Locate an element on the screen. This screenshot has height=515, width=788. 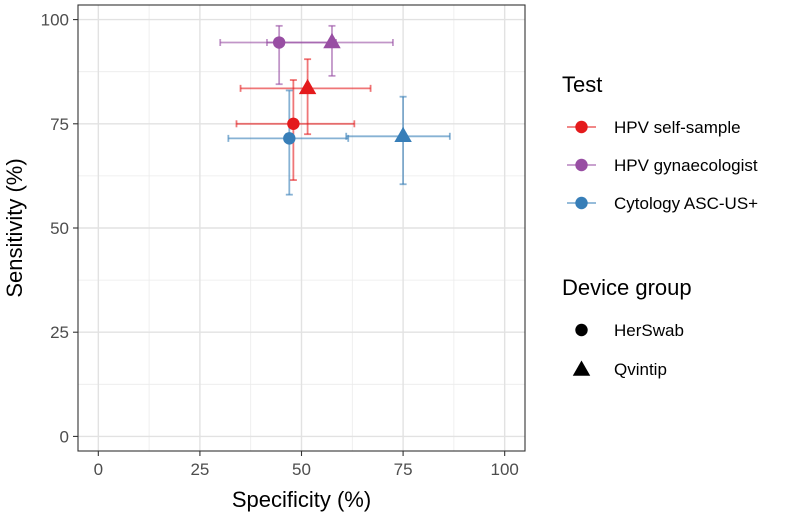
y-tick-label: 0 is located at coordinates (64, 436).